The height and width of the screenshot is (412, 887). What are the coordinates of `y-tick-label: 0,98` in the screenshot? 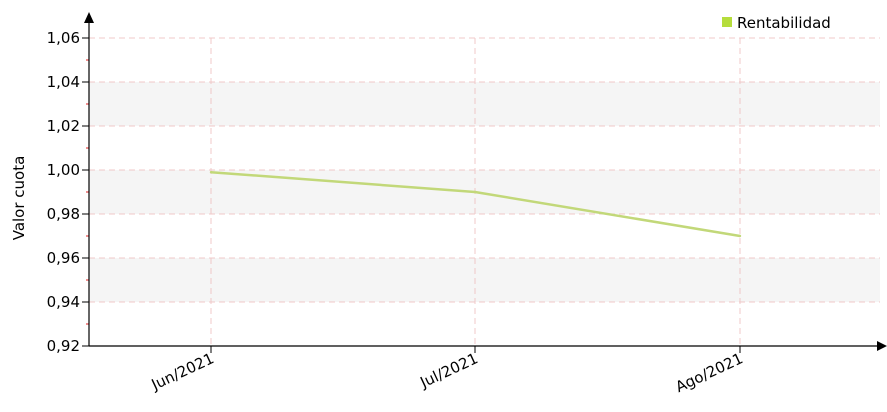 It's located at (63, 214).